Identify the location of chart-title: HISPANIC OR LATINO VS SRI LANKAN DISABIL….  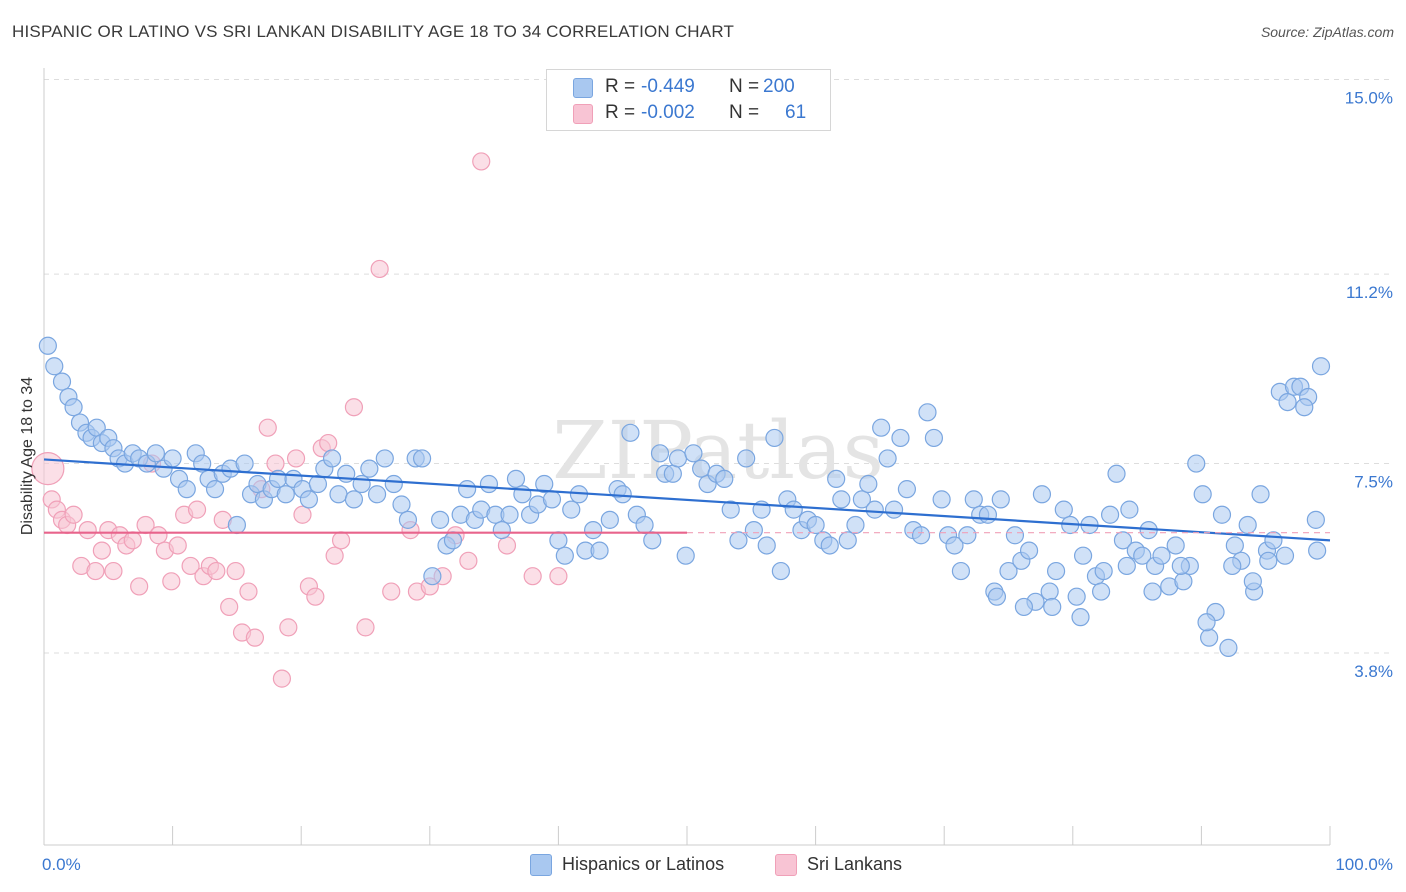
(373, 31).